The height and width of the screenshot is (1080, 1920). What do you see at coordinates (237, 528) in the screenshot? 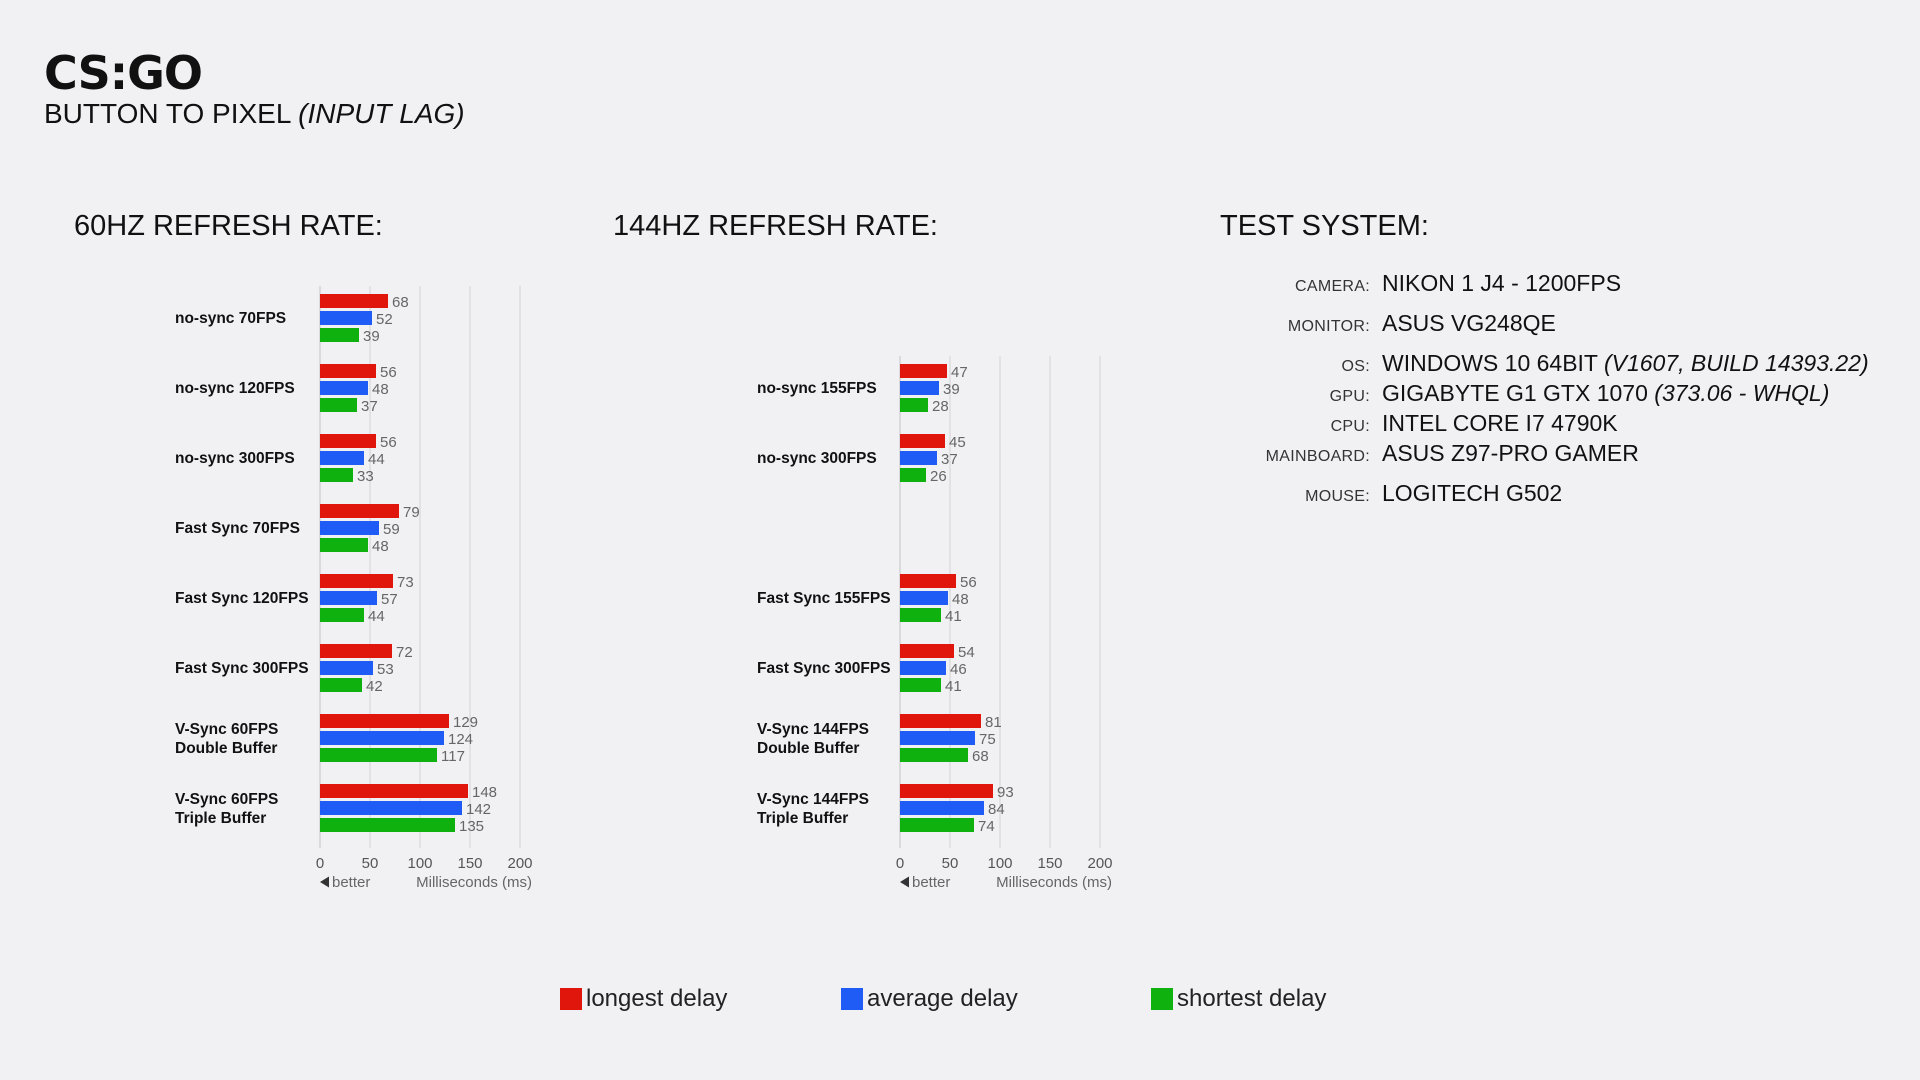
I see `category-label: Fast Sync 70FPS` at bounding box center [237, 528].